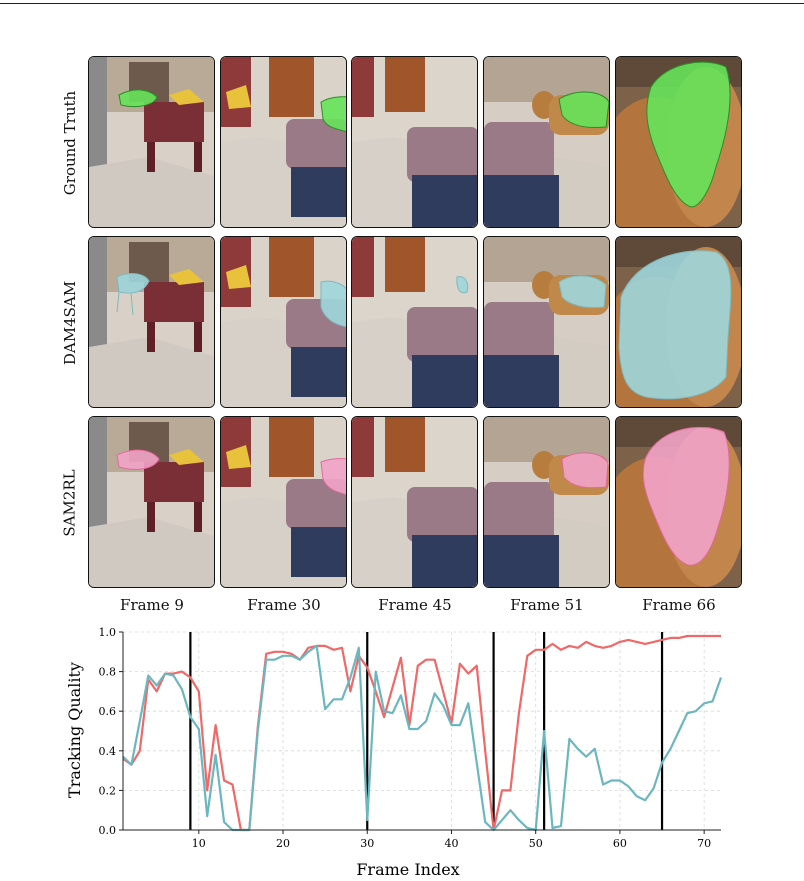 The width and height of the screenshot is (804, 881). I want to click on column-label-frame-45: Frame 45, so click(415, 605).